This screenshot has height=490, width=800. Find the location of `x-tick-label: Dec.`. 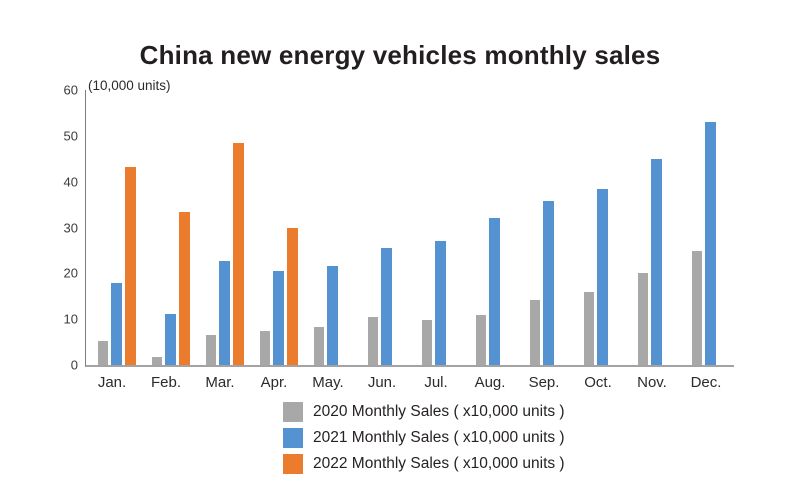

x-tick-label: Dec. is located at coordinates (706, 382).